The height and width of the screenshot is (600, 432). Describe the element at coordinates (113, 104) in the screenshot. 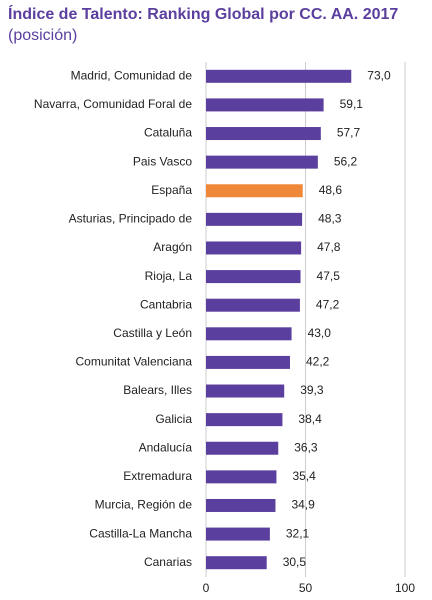

I see `y-tick-label: Navarra, Comunidad Foral de` at that location.